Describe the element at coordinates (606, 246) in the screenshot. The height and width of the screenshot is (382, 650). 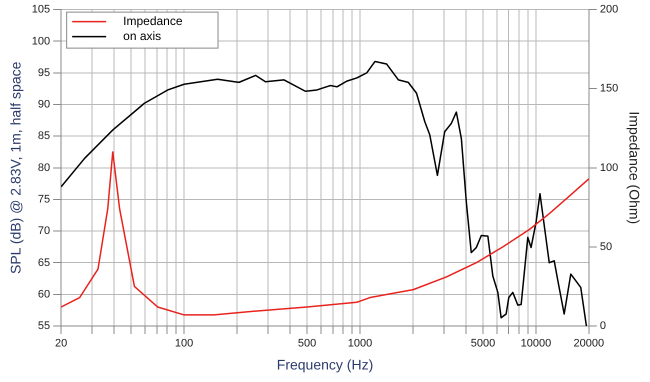
I see `y2-tick-label: 50` at that location.